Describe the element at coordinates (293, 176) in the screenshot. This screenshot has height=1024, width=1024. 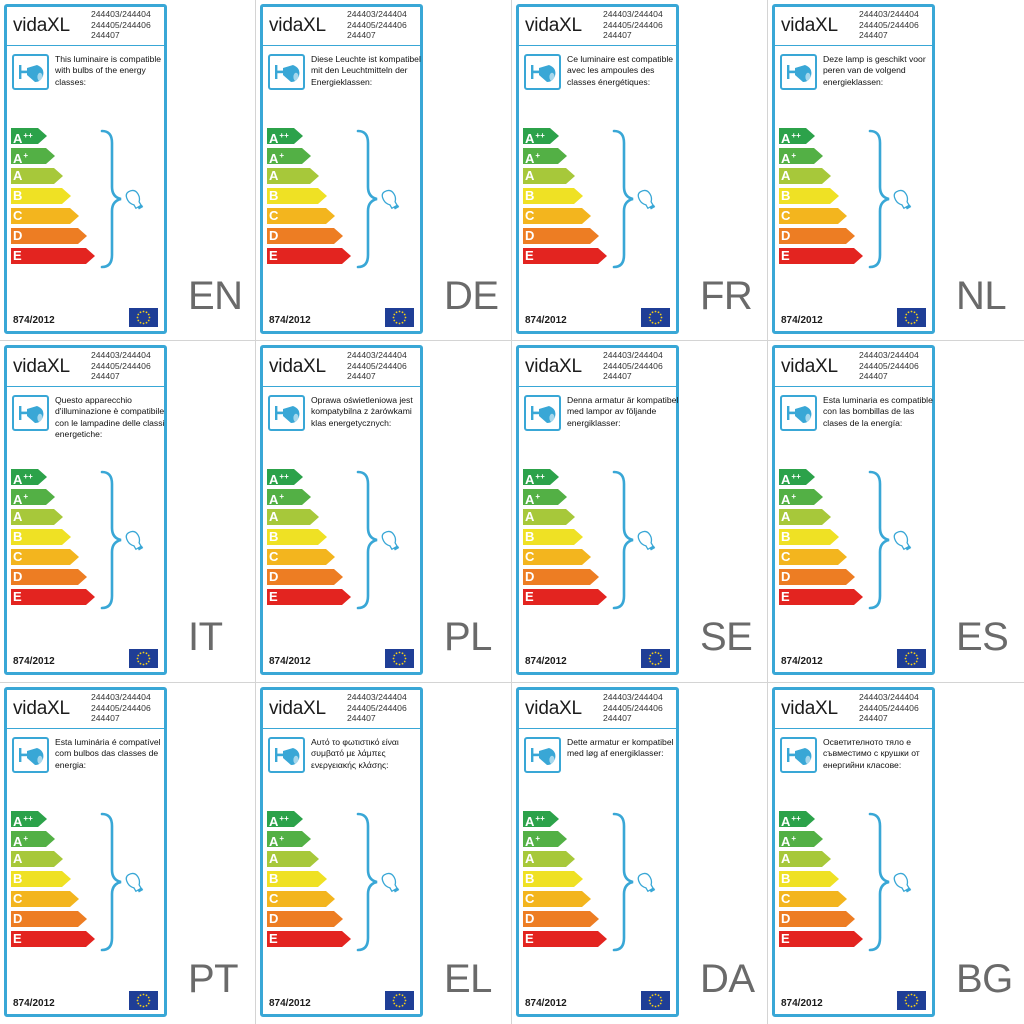
I see `energy-bar: A` at that location.